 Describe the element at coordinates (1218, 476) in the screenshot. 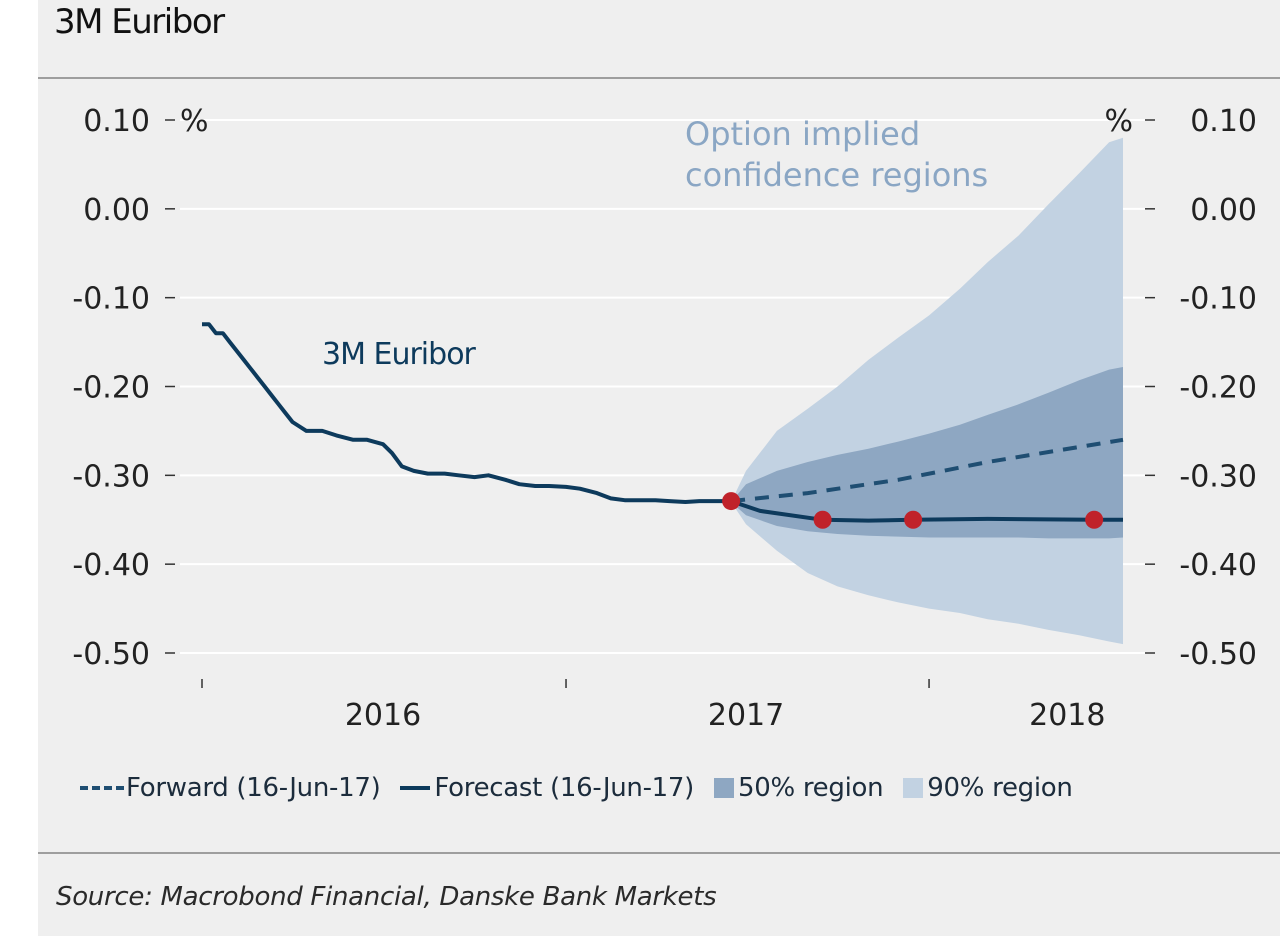

I see `y-tick-label-right: -0.30` at that location.